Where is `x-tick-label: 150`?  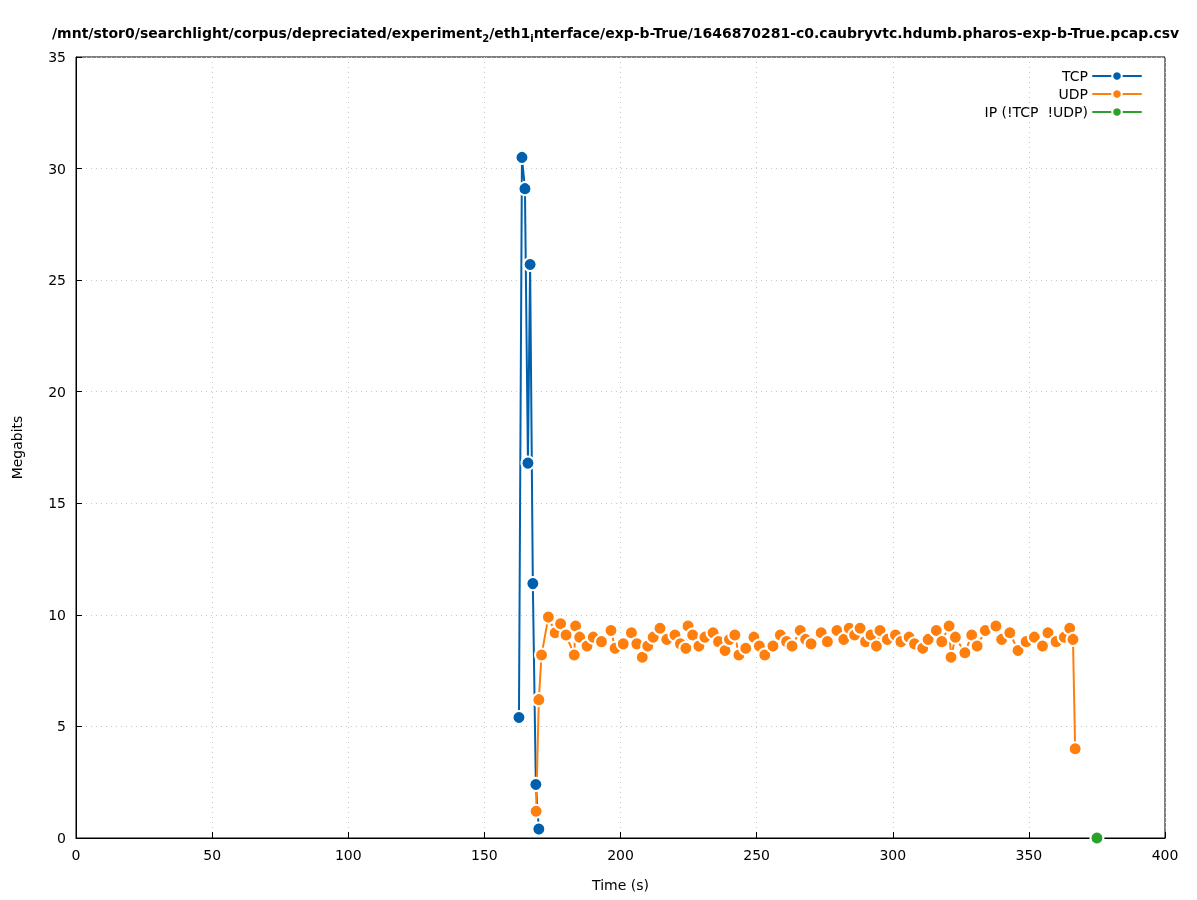 x-tick-label: 150 is located at coordinates (484, 855).